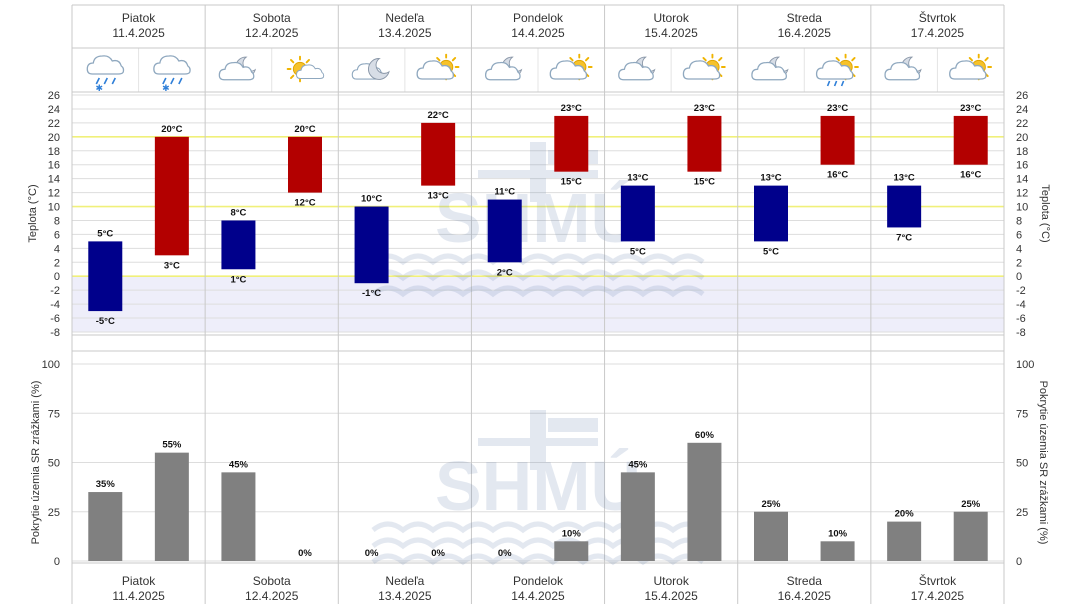 The width and height of the screenshot is (1073, 609). What do you see at coordinates (139, 18) in the screenshot?
I see `day-name-top: Piatok` at bounding box center [139, 18].